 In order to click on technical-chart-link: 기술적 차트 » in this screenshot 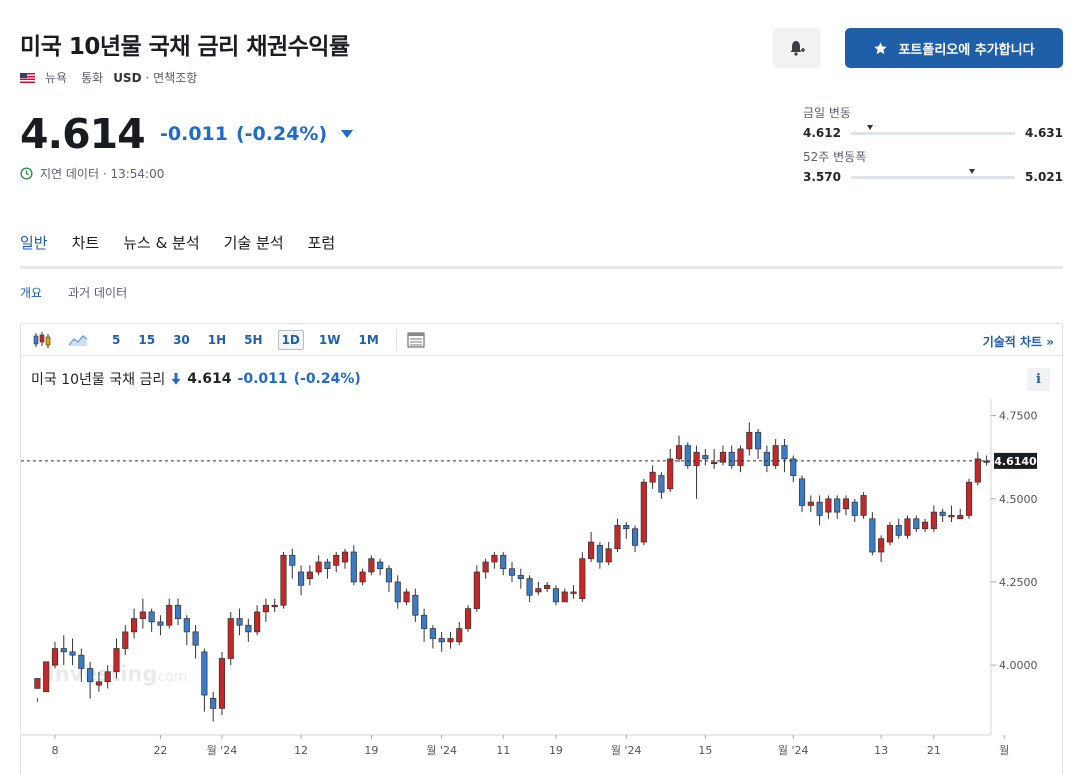, I will do `click(1018, 342)`.